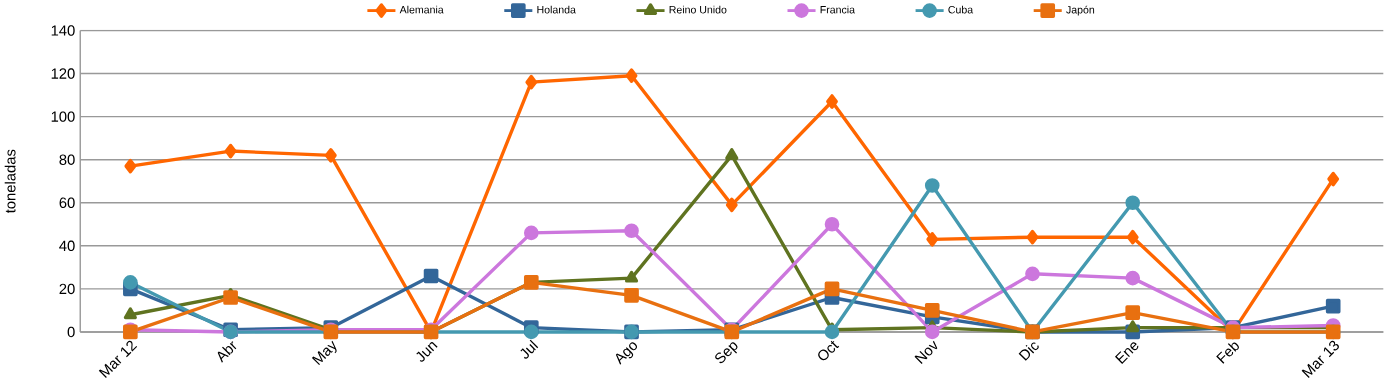 Image resolution: width=1384 pixels, height=386 pixels. Describe the element at coordinates (67, 246) in the screenshot. I see `y-tick-label: 40` at that location.